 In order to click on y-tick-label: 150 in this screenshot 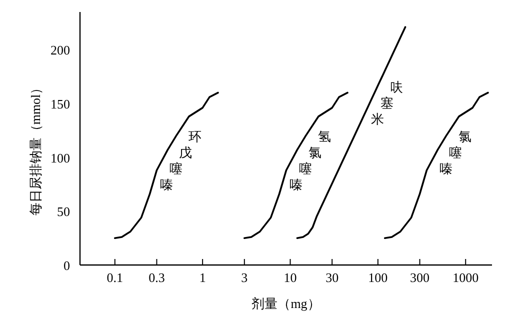, I will do `click(60, 104)`.